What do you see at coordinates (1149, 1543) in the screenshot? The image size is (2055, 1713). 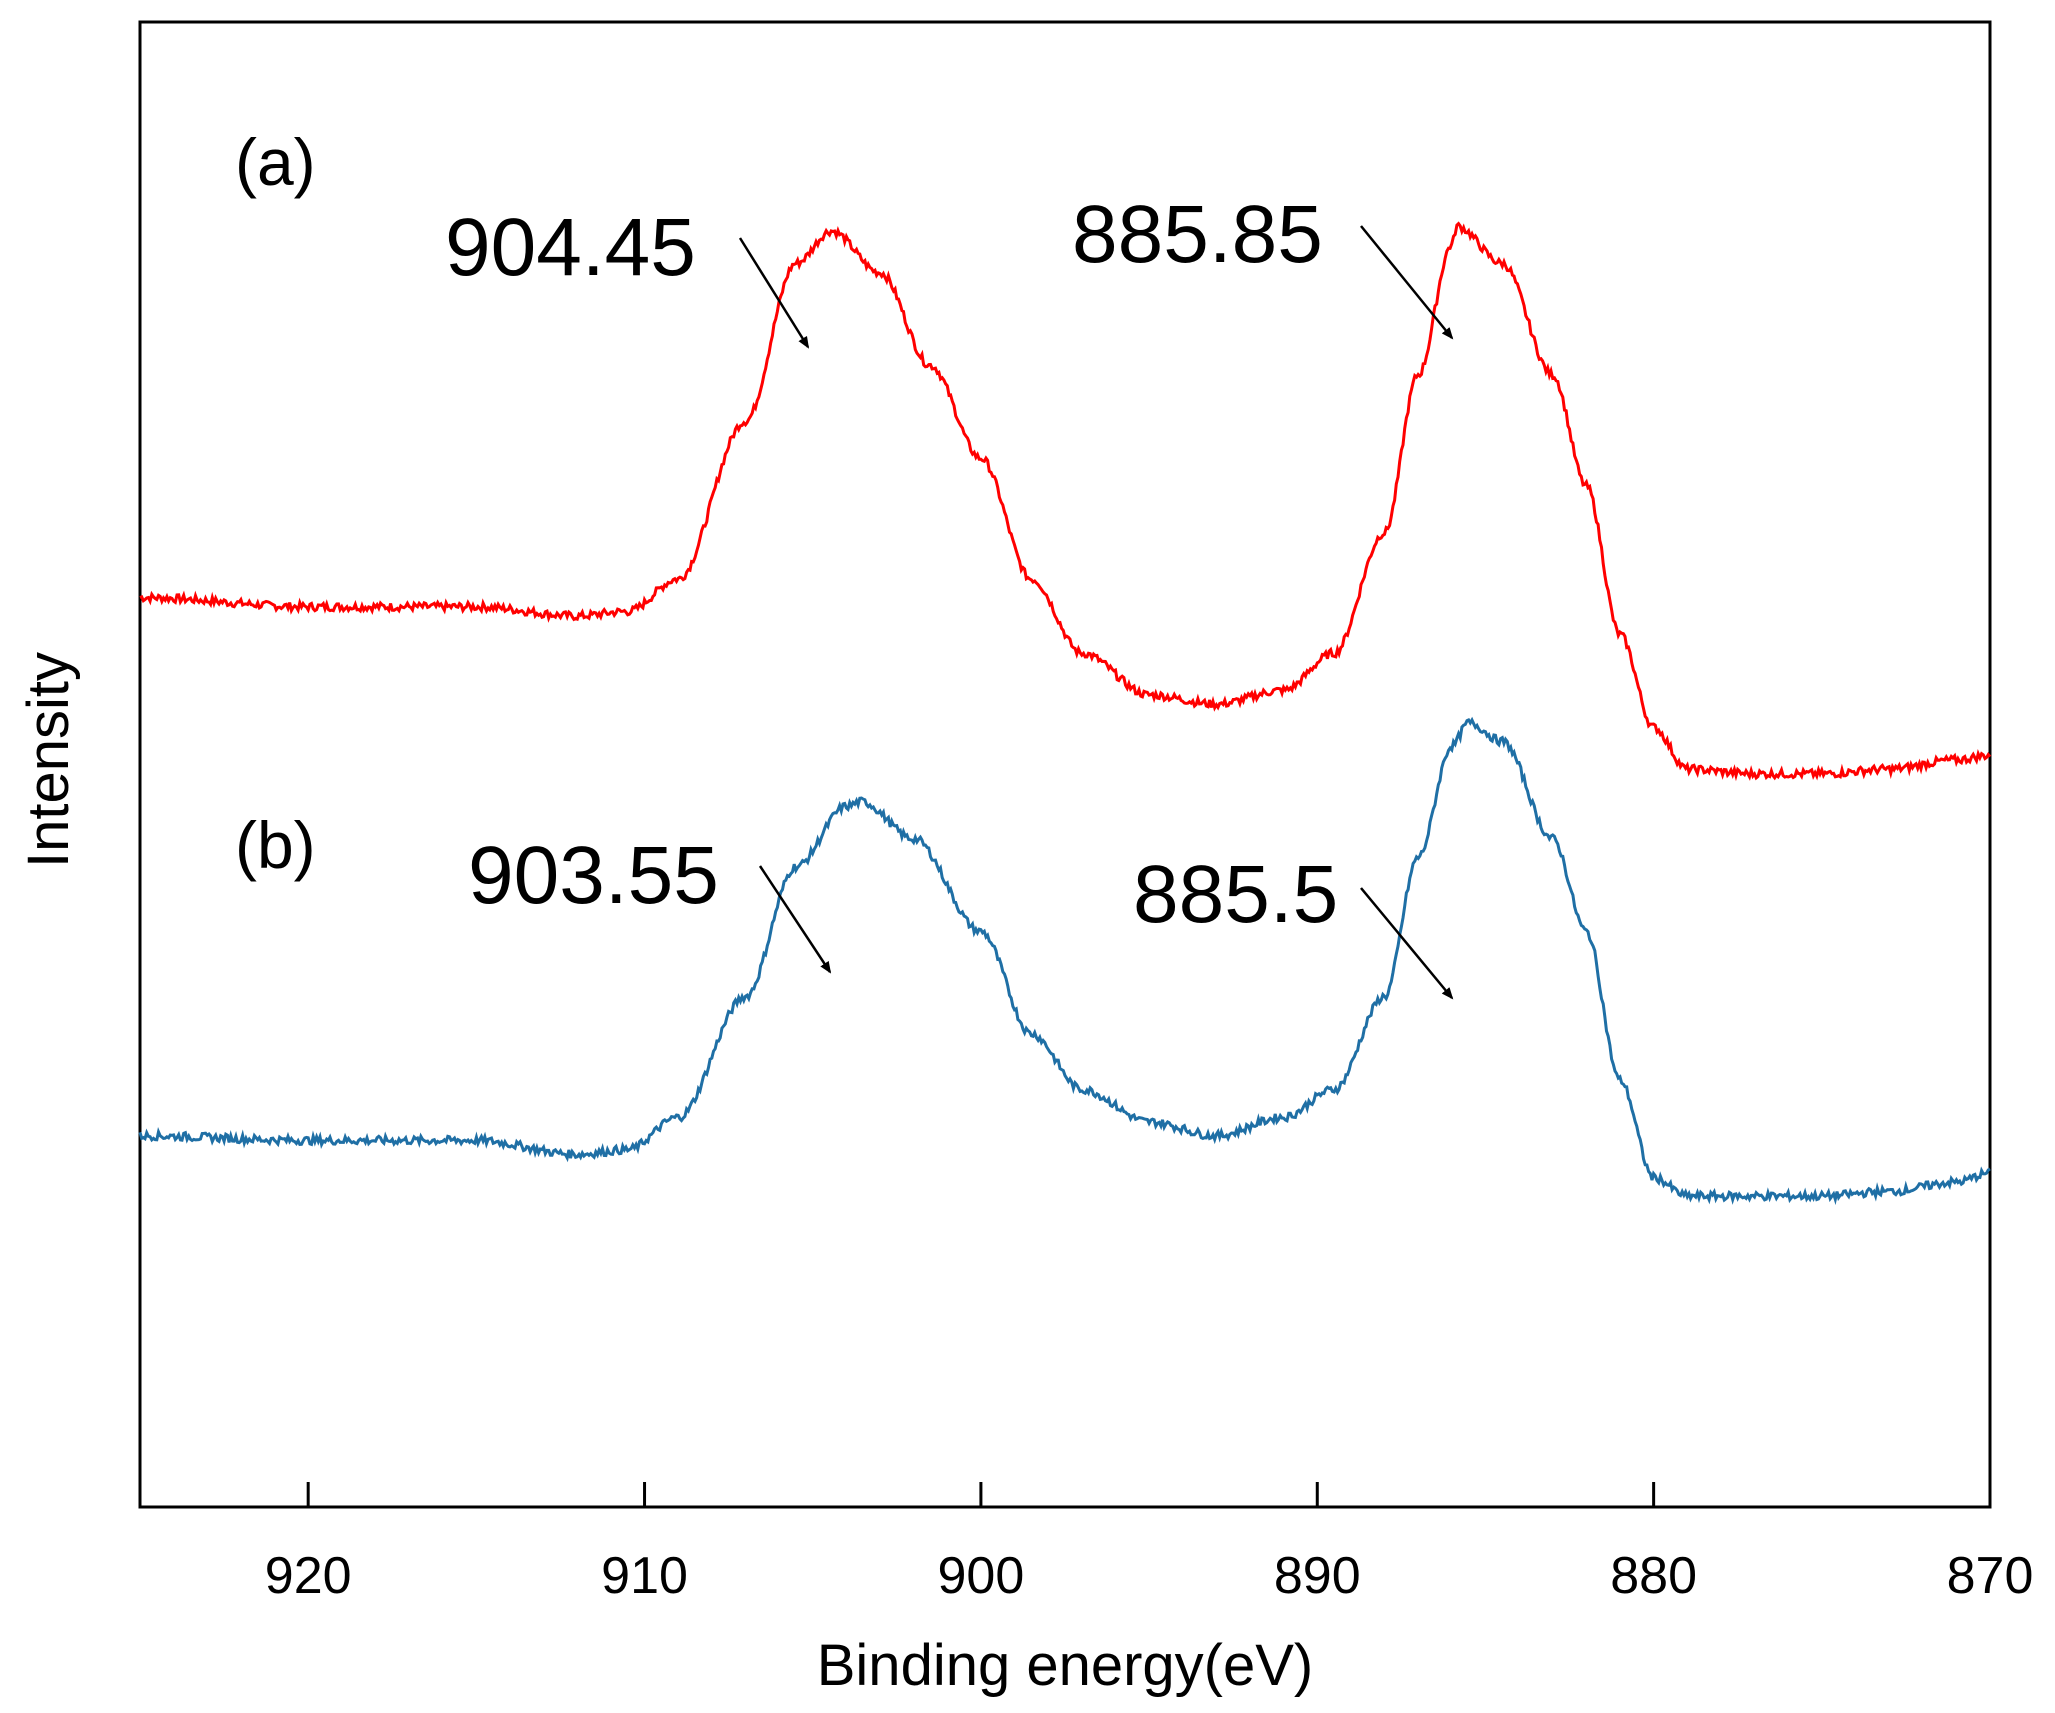 I see `x-axis: 920 910 900 890 880 870` at bounding box center [1149, 1543].